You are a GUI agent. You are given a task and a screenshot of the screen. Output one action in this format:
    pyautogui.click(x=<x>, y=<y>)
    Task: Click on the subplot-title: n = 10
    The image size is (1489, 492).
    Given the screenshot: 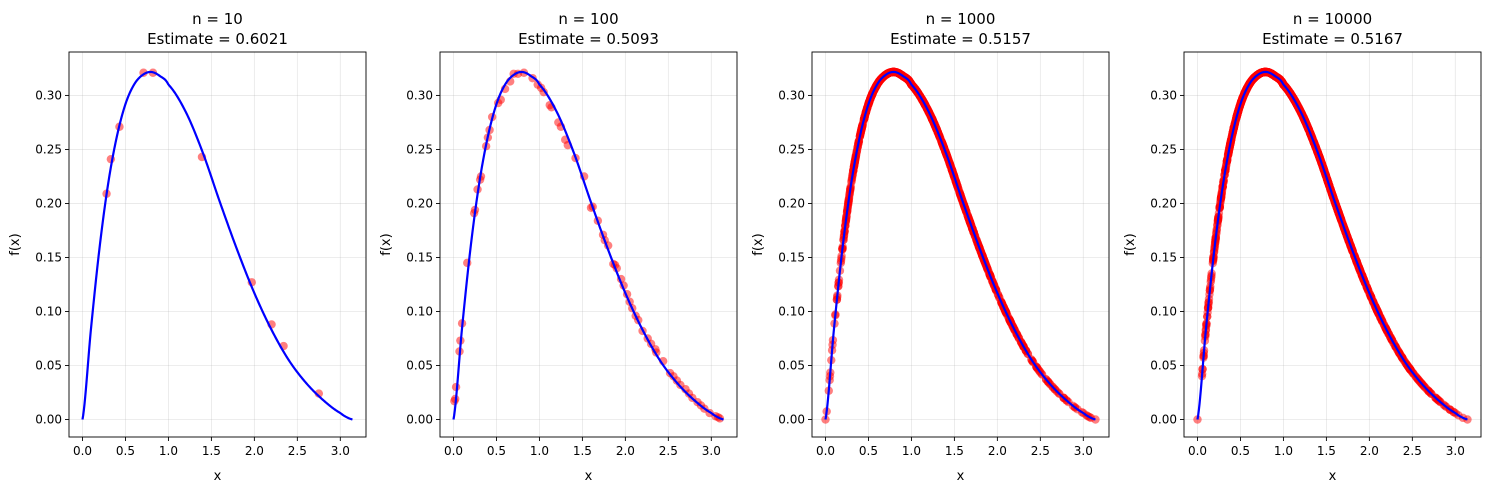 What is the action you would take?
    pyautogui.click(x=217, y=19)
    